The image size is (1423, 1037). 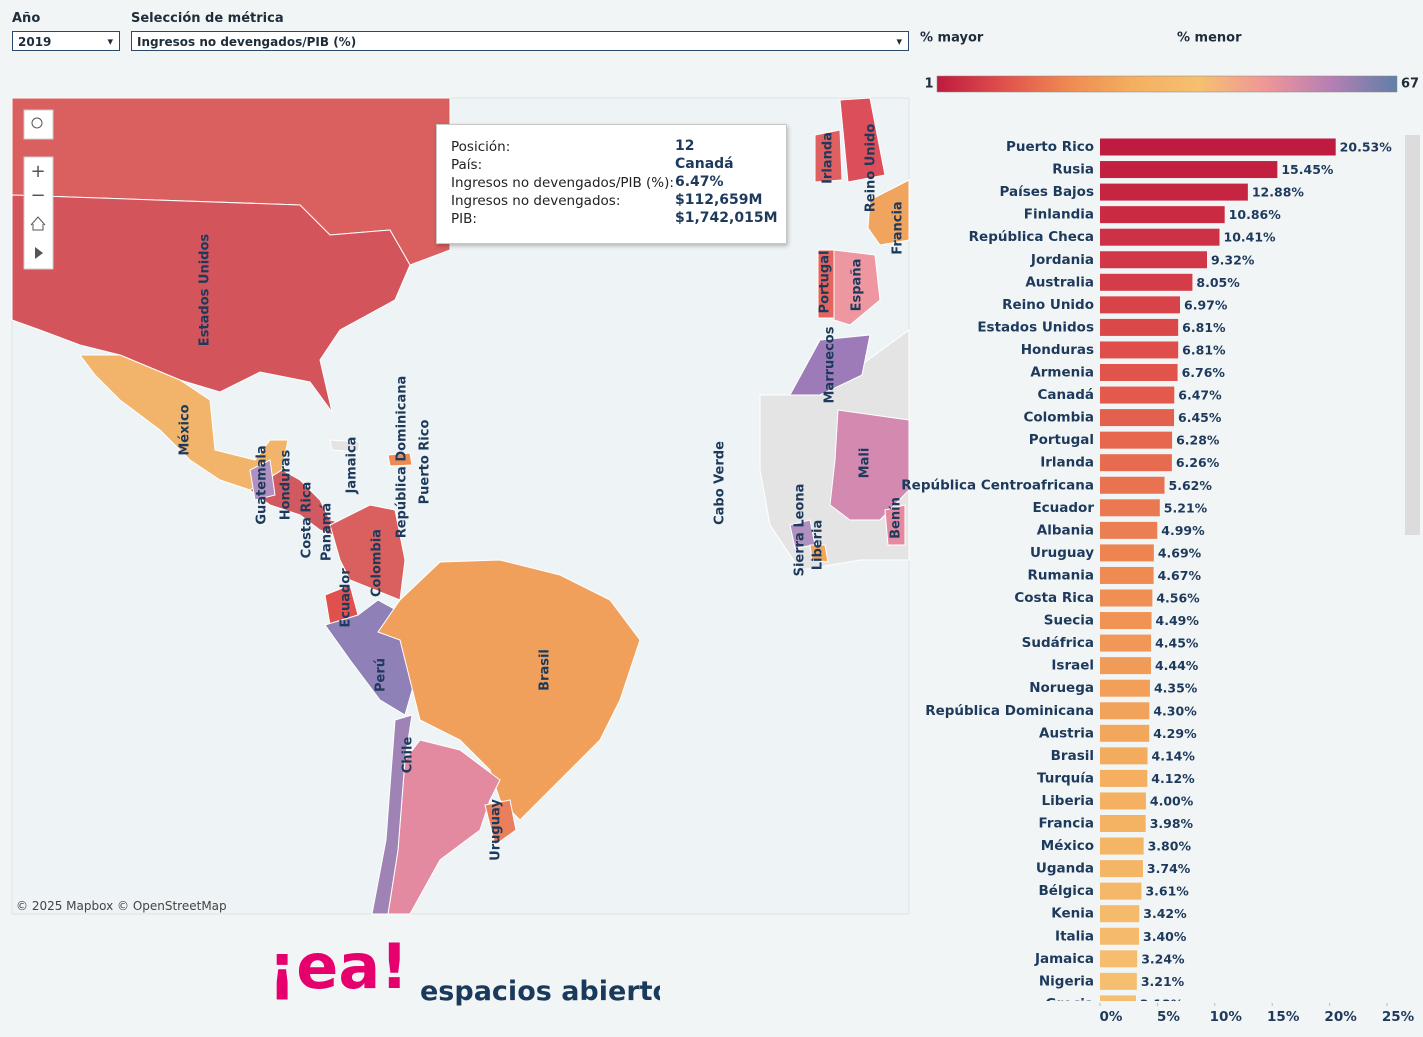 What do you see at coordinates (345, 446) in the screenshot?
I see `land` at bounding box center [345, 446].